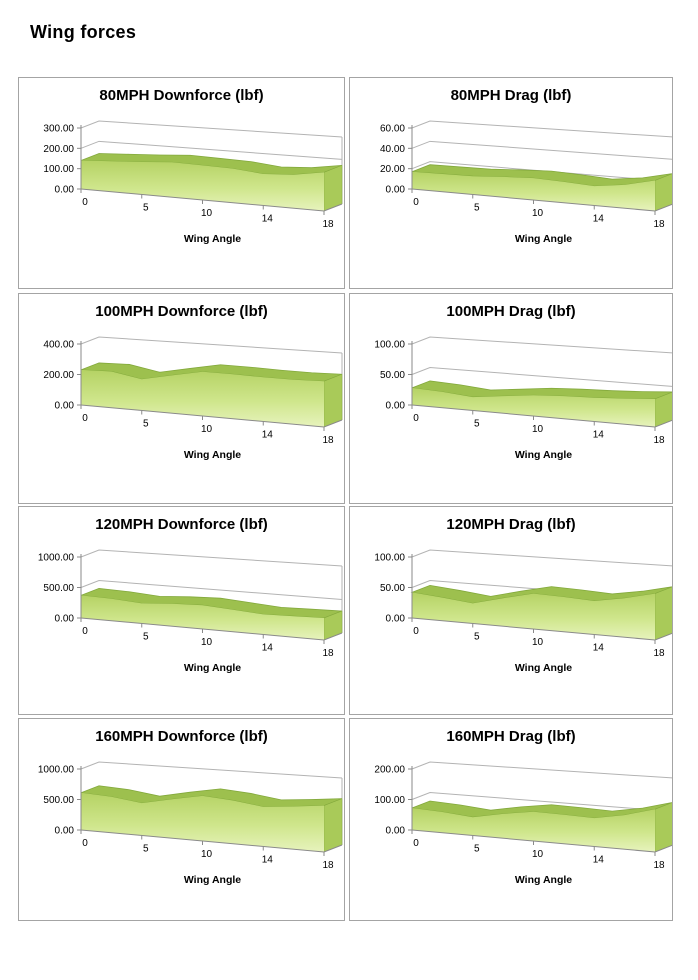  I want to click on chart-title: 160MPH Downforce (lbf), so click(181, 736).